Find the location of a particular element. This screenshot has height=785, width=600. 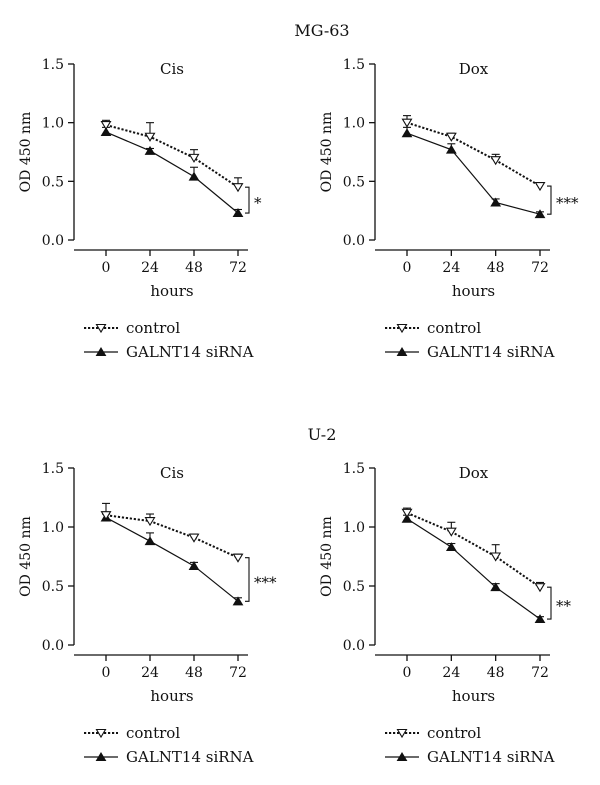

group-title-mg63: MG-63 is located at coordinates (321, 30).